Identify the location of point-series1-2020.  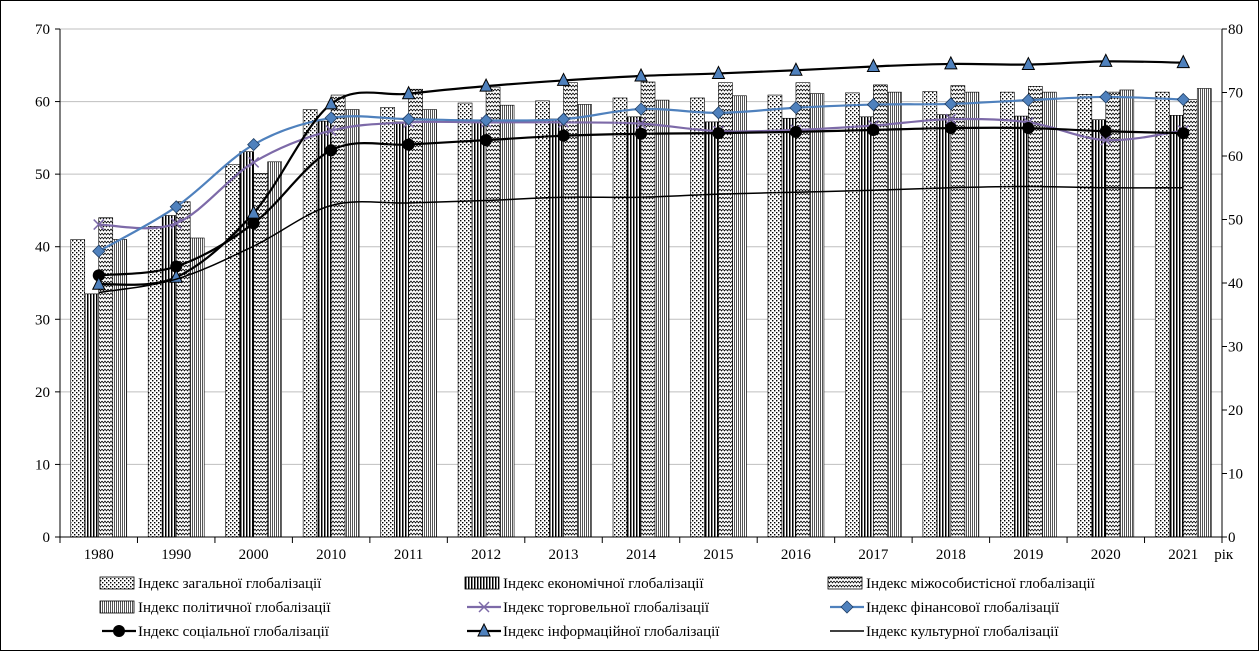
(1106, 97).